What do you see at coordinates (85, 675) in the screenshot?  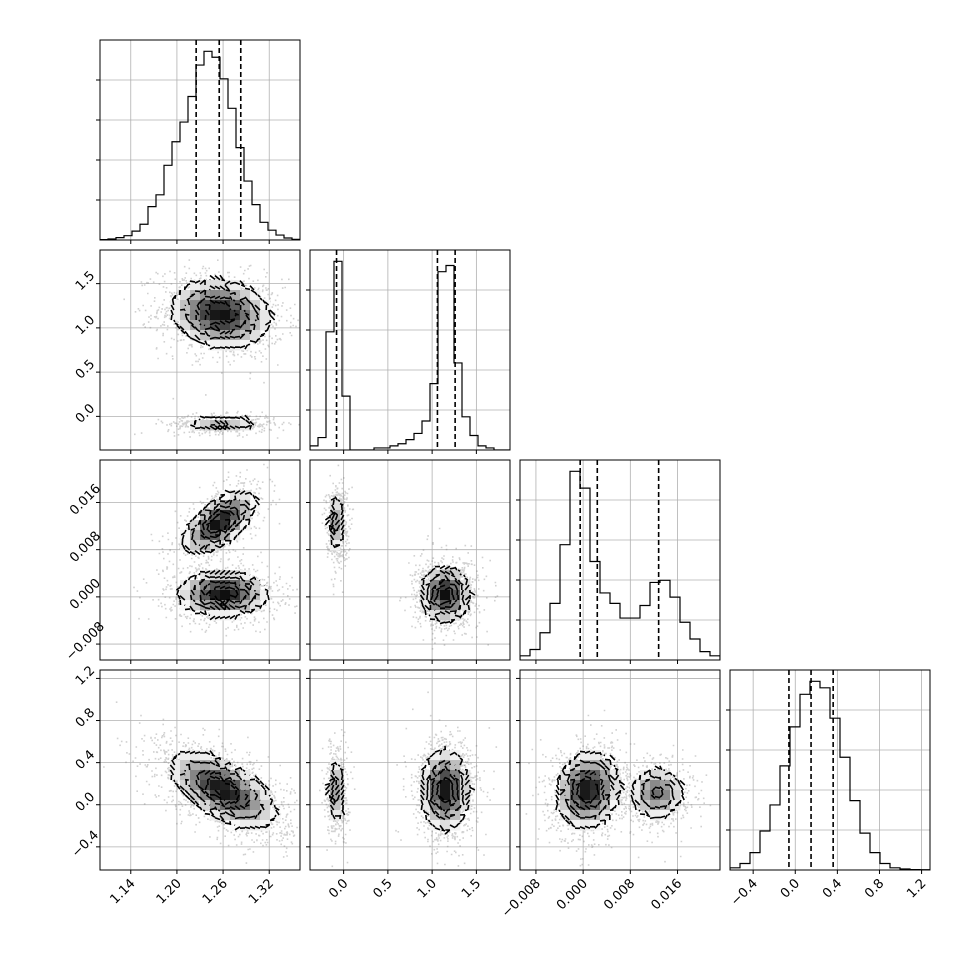 I see `y-tick-label: 1.2` at bounding box center [85, 675].